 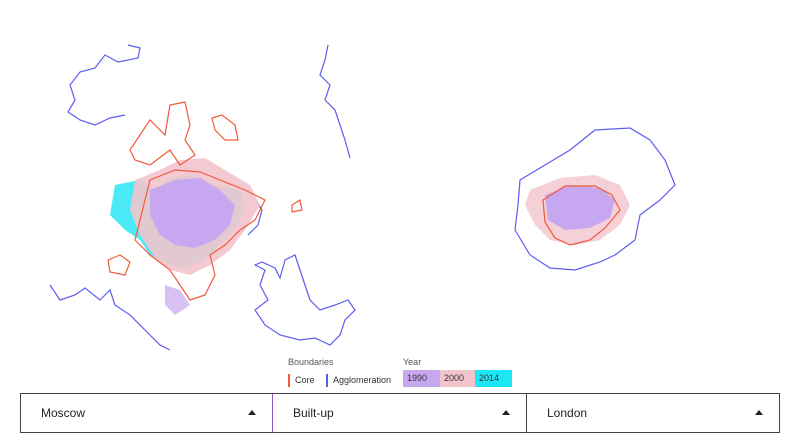 What do you see at coordinates (595, 199) in the screenshot?
I see `london` at bounding box center [595, 199].